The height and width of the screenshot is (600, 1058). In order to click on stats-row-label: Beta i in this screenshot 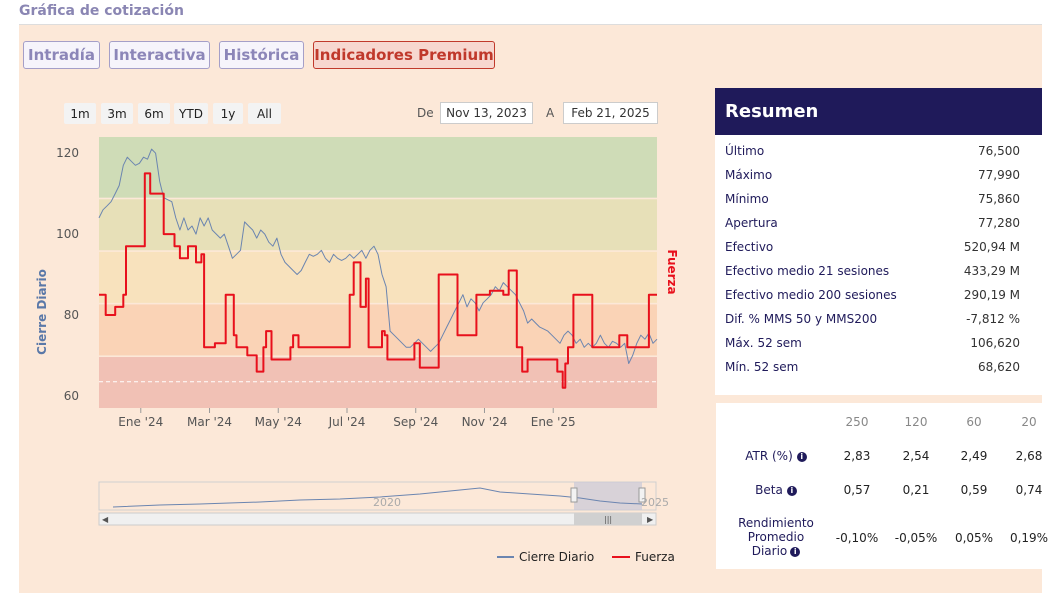, I will do `click(776, 490)`.